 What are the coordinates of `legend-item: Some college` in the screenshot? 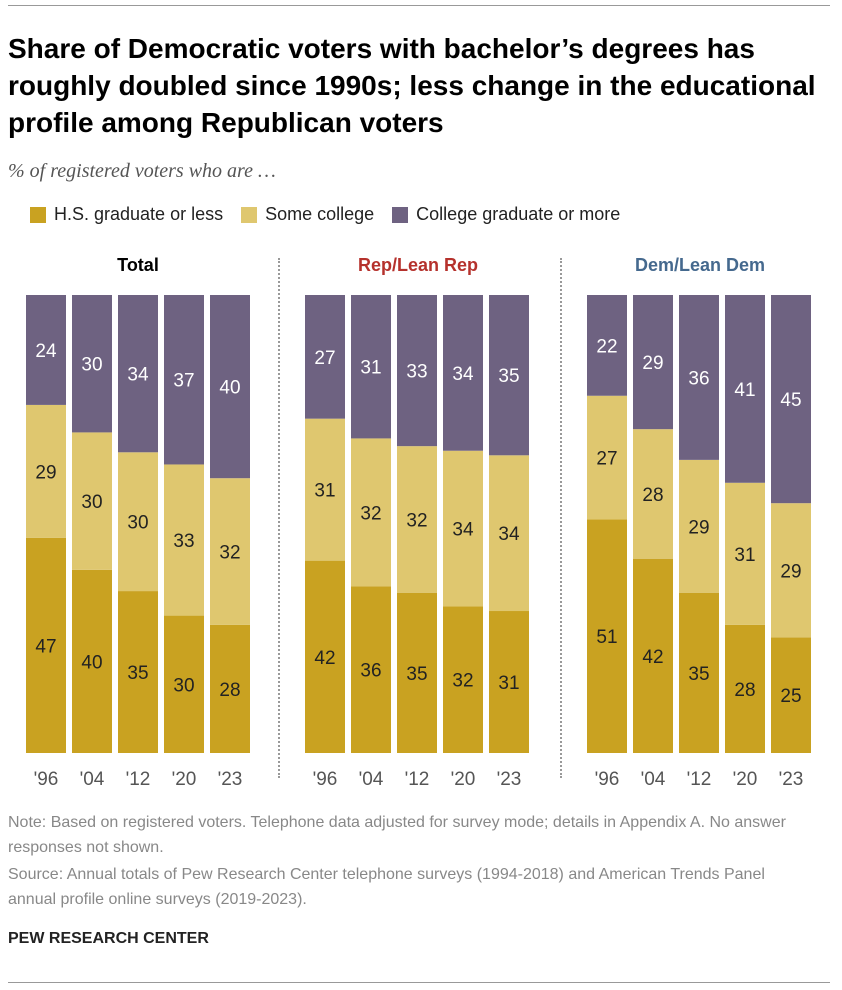 It's located at (307, 214).